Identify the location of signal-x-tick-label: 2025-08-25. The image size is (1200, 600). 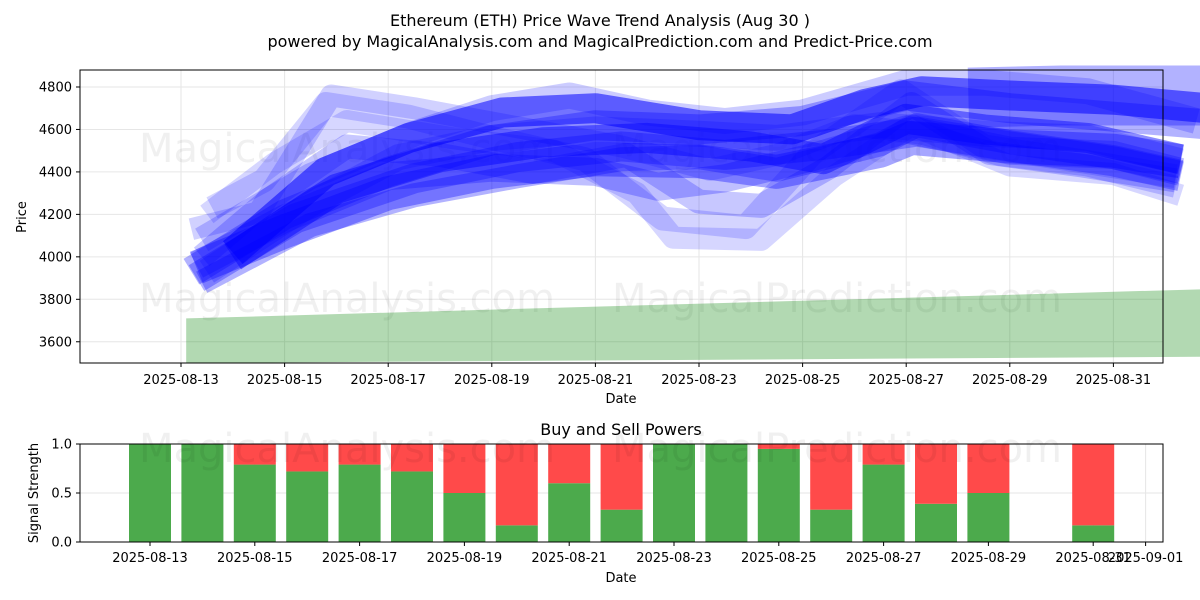
(779, 558).